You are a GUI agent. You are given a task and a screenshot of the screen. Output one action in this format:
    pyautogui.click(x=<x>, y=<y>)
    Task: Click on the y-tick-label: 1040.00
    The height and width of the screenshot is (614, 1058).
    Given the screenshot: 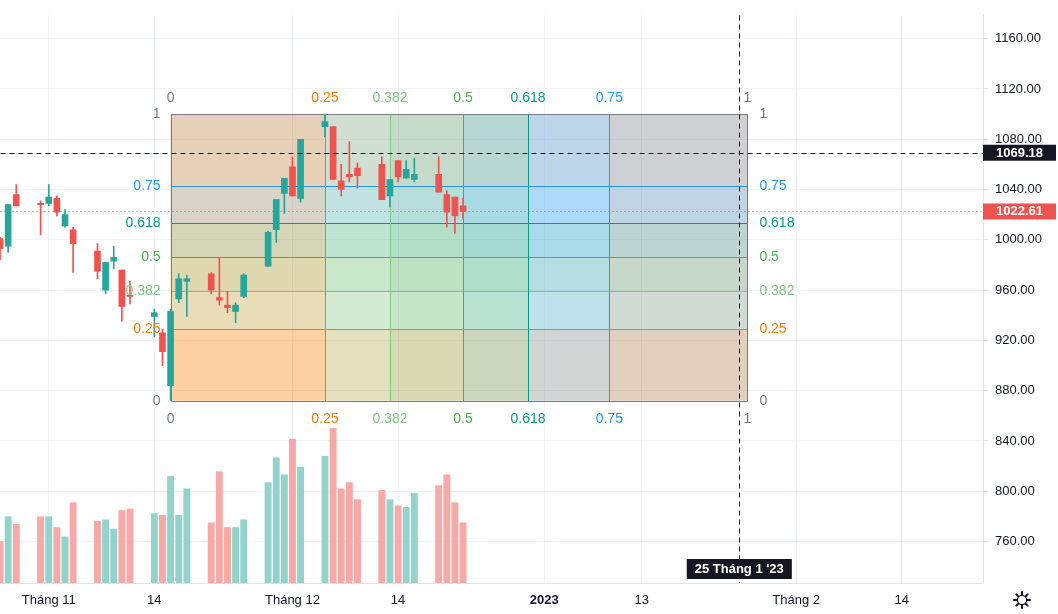 What is the action you would take?
    pyautogui.click(x=1018, y=189)
    